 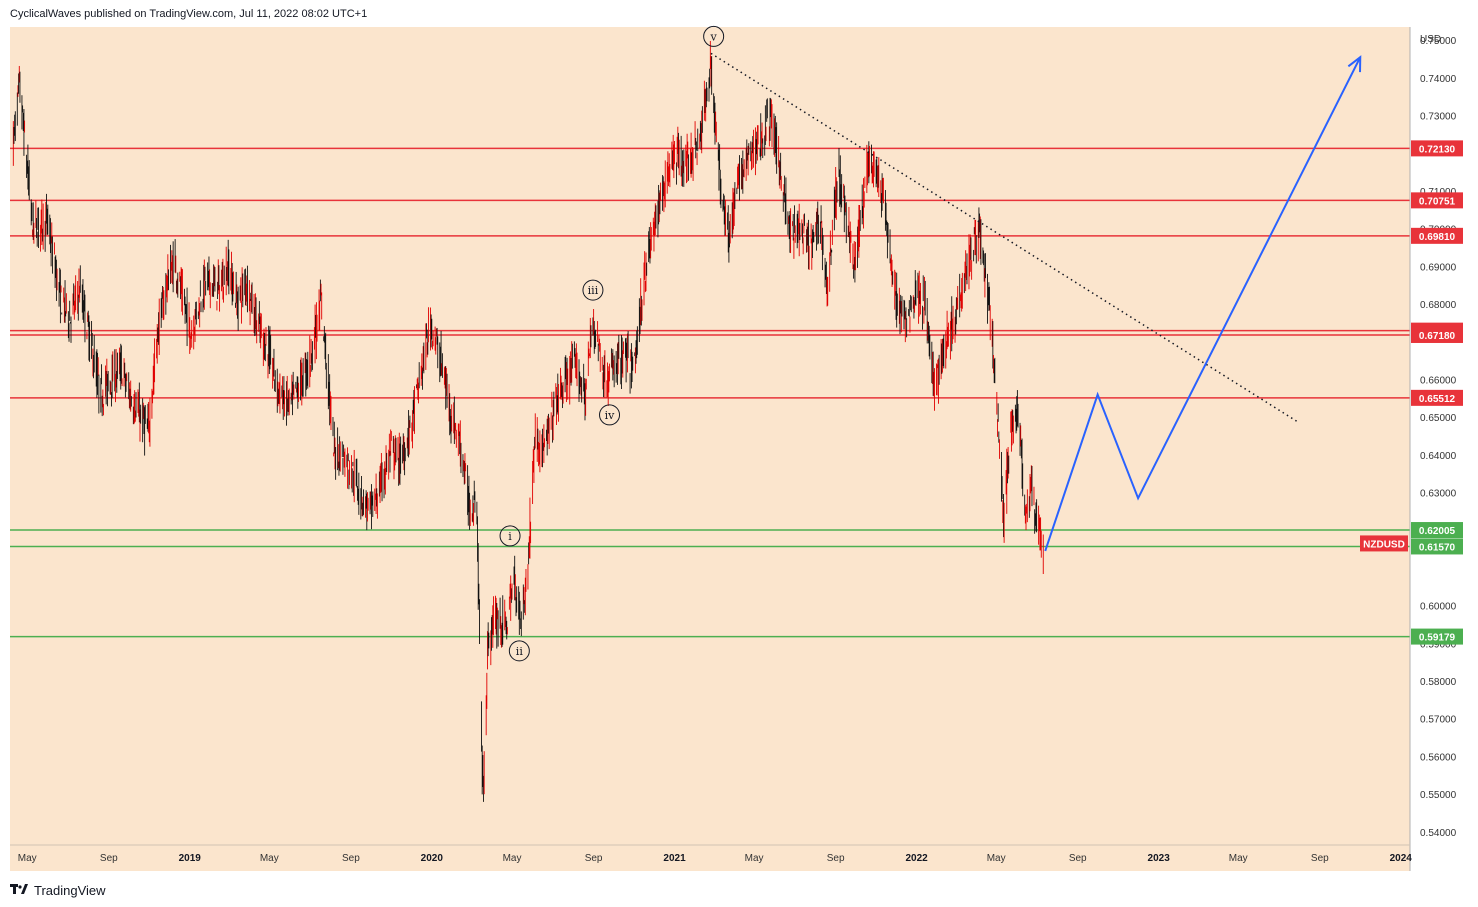 I want to click on y-tick-label: 0.66000, so click(x=1438, y=380).